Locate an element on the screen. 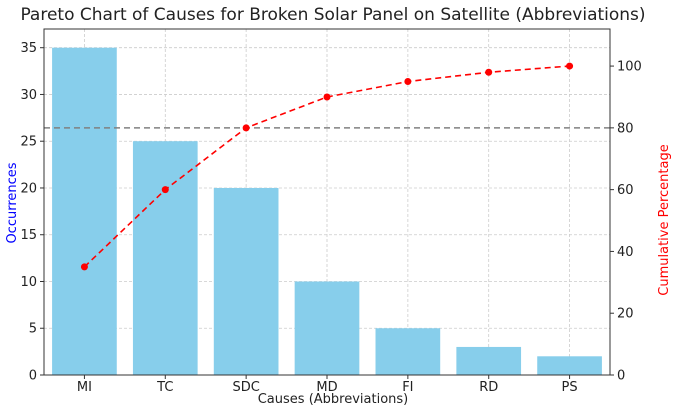 This screenshot has width=676, height=407. right-tick-label: 0 is located at coordinates (621, 376).